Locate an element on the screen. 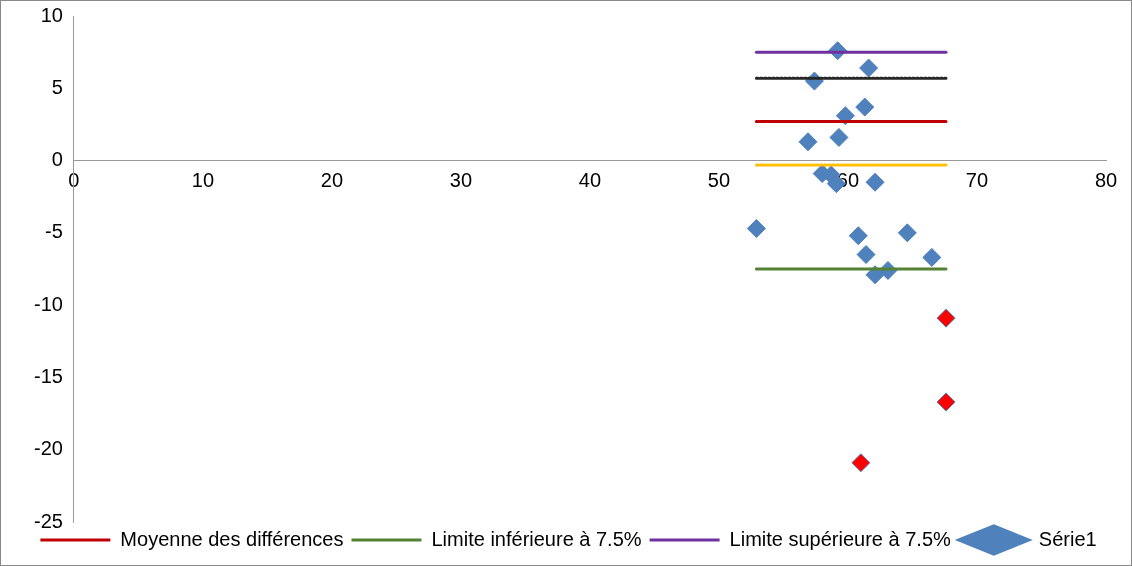 Image resolution: width=1132 pixels, height=566 pixels. x-tick-label: 30 is located at coordinates (461, 180).